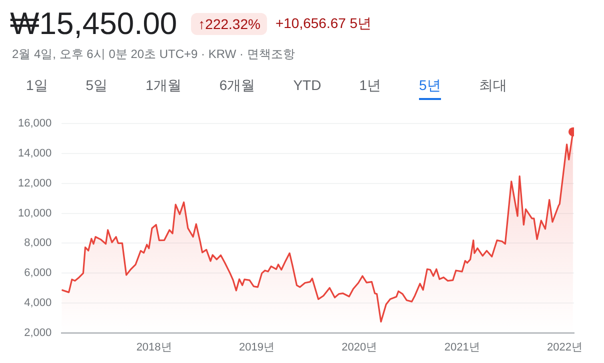 The image size is (604, 363). What do you see at coordinates (360, 347) in the screenshot?
I see `x-tick-label: 2020년` at bounding box center [360, 347].